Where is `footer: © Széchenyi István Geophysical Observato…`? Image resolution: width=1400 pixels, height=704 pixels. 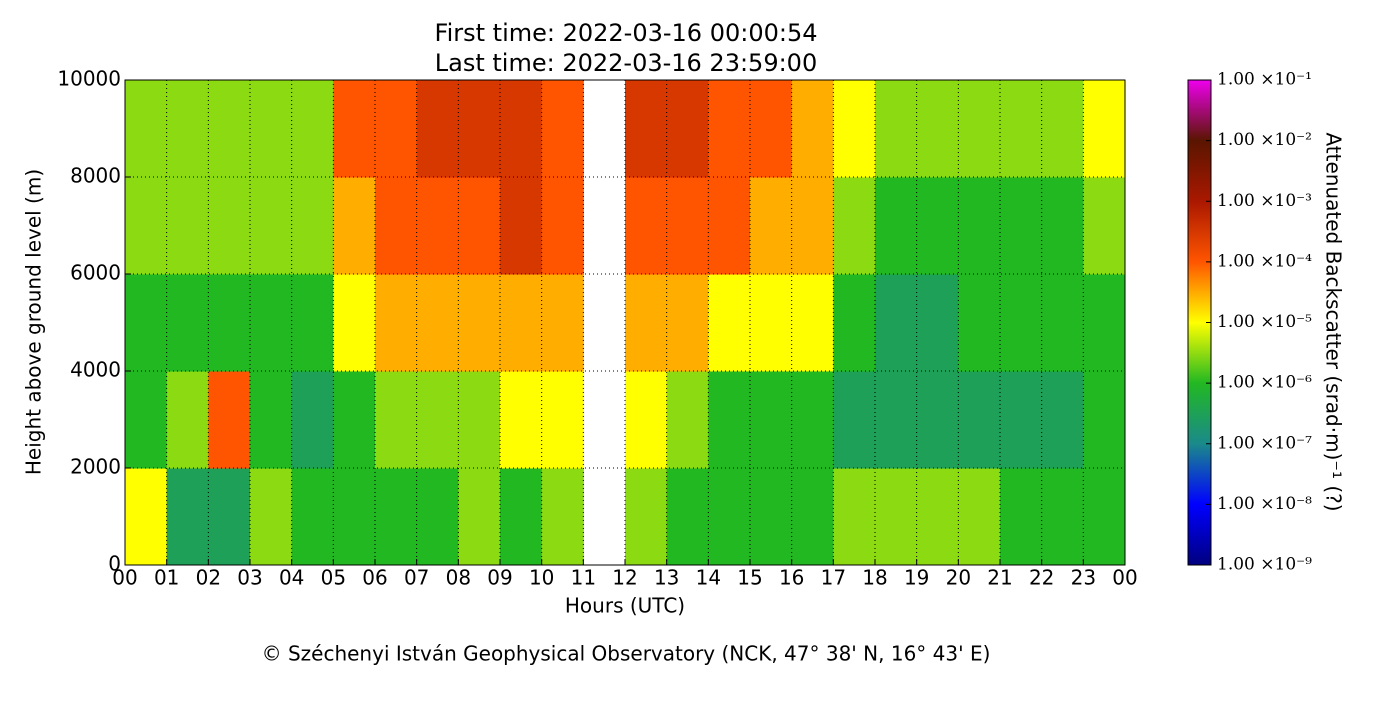
footer: © Széchenyi István Geophysical Observato… is located at coordinates (626, 654).